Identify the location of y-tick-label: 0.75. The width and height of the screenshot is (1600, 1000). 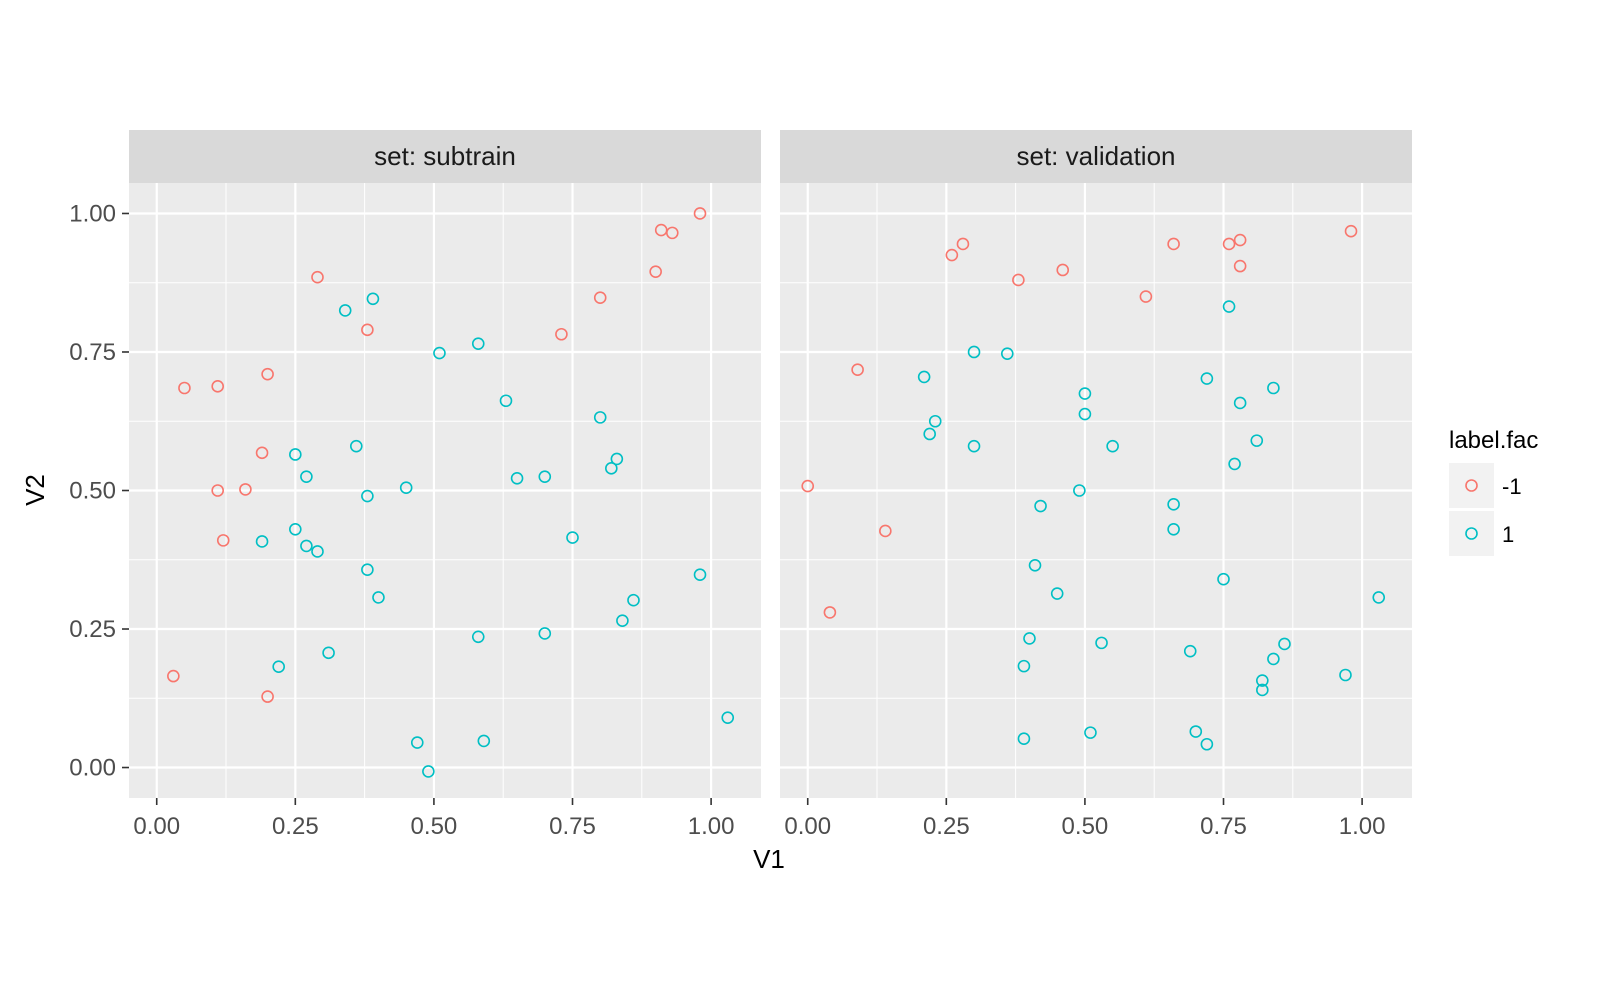
(92, 352).